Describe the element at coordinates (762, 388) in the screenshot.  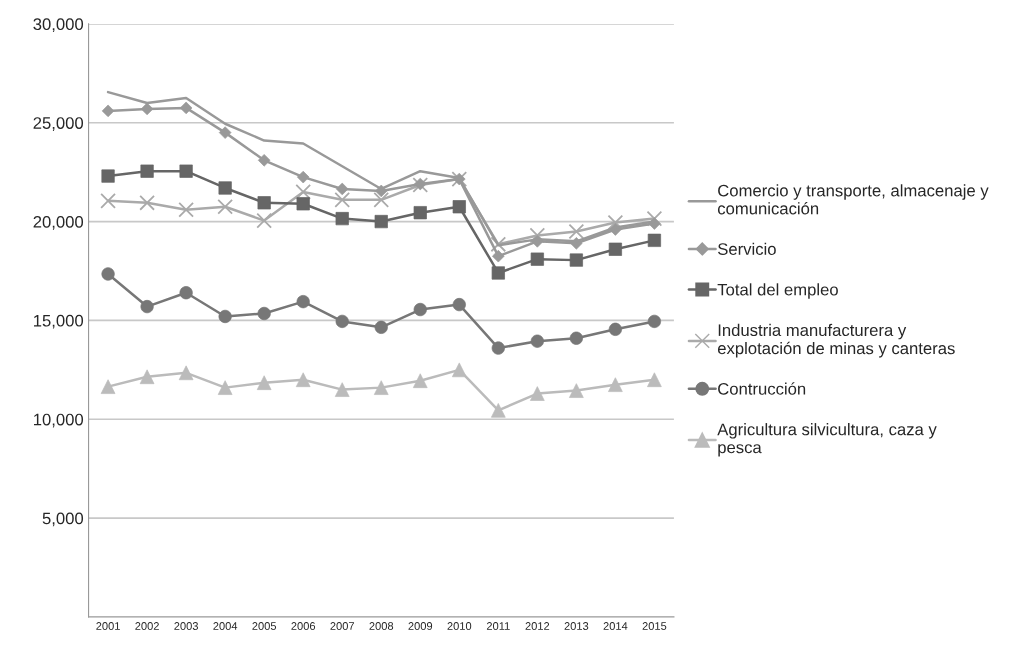
I see `legend-label: Contrucción` at that location.